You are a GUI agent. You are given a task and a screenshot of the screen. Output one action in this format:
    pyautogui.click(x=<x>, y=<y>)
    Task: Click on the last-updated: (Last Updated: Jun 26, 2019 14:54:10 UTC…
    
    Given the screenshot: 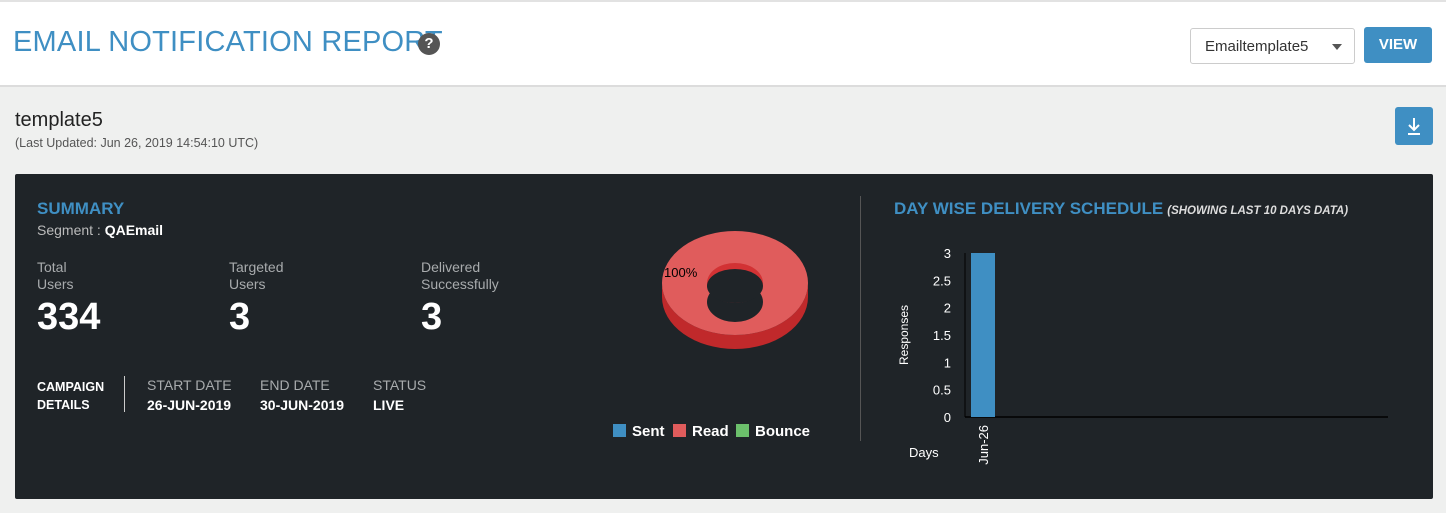 What is the action you would take?
    pyautogui.click(x=137, y=143)
    